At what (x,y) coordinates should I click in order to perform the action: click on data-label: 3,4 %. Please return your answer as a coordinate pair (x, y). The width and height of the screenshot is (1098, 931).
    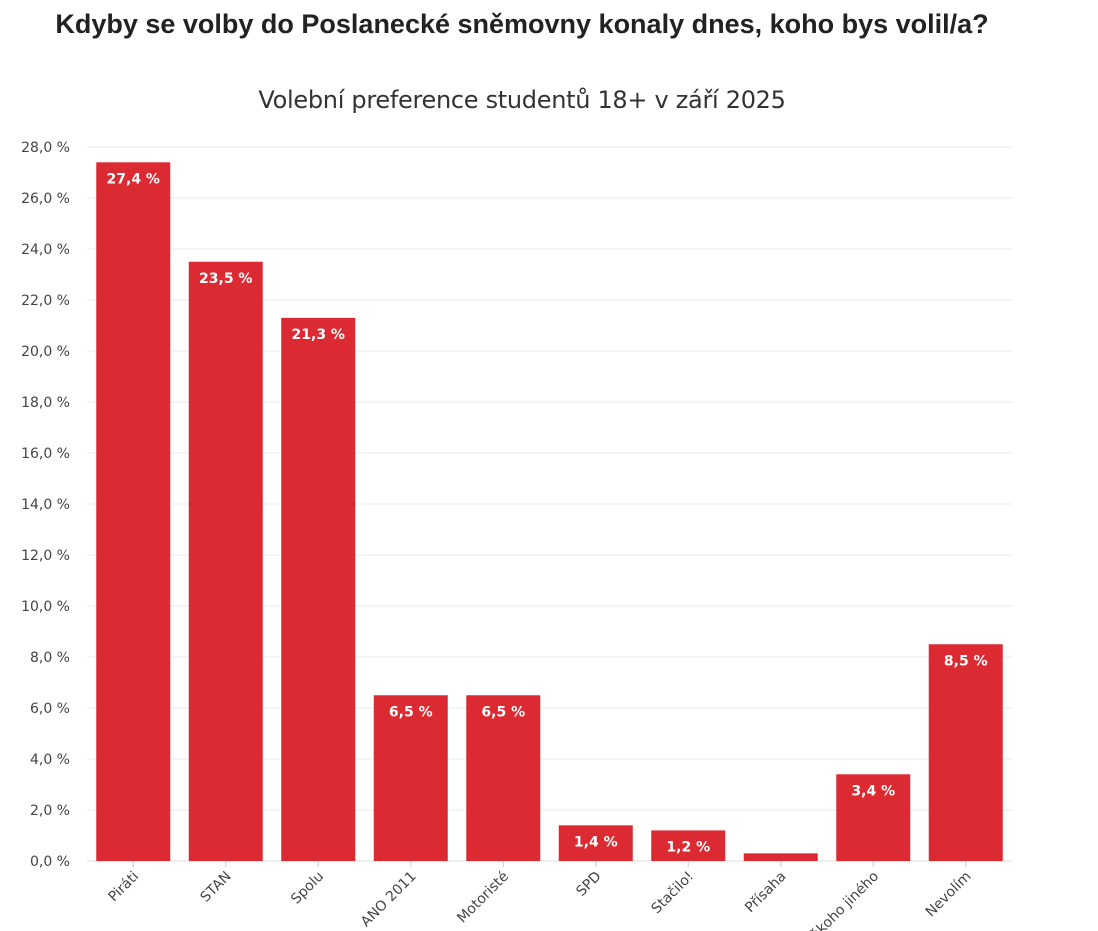
    Looking at the image, I should click on (873, 791).